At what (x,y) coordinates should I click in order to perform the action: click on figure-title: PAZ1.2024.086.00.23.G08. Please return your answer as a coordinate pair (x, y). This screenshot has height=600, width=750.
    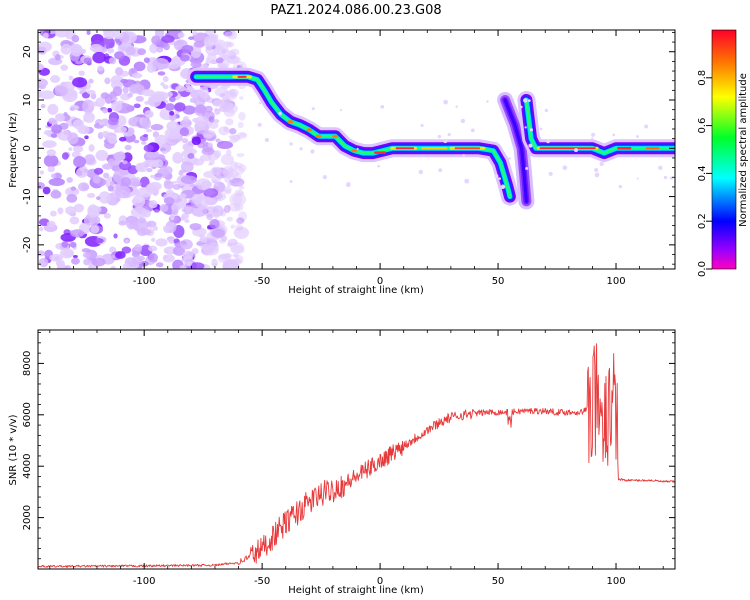
    Looking at the image, I should click on (355, 10).